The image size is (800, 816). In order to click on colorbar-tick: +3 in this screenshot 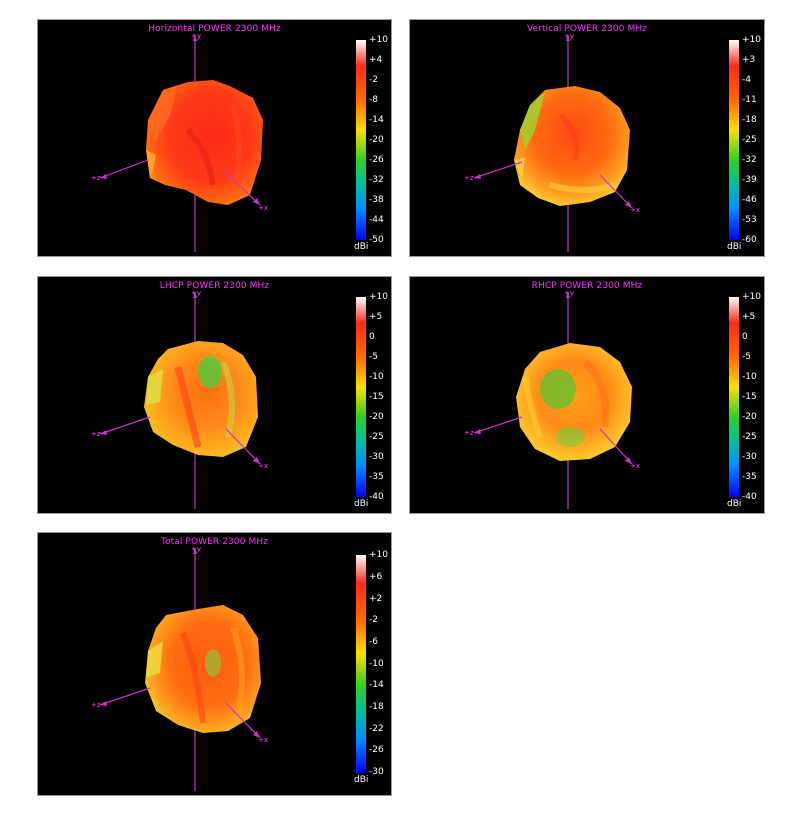, I will do `click(749, 60)`.